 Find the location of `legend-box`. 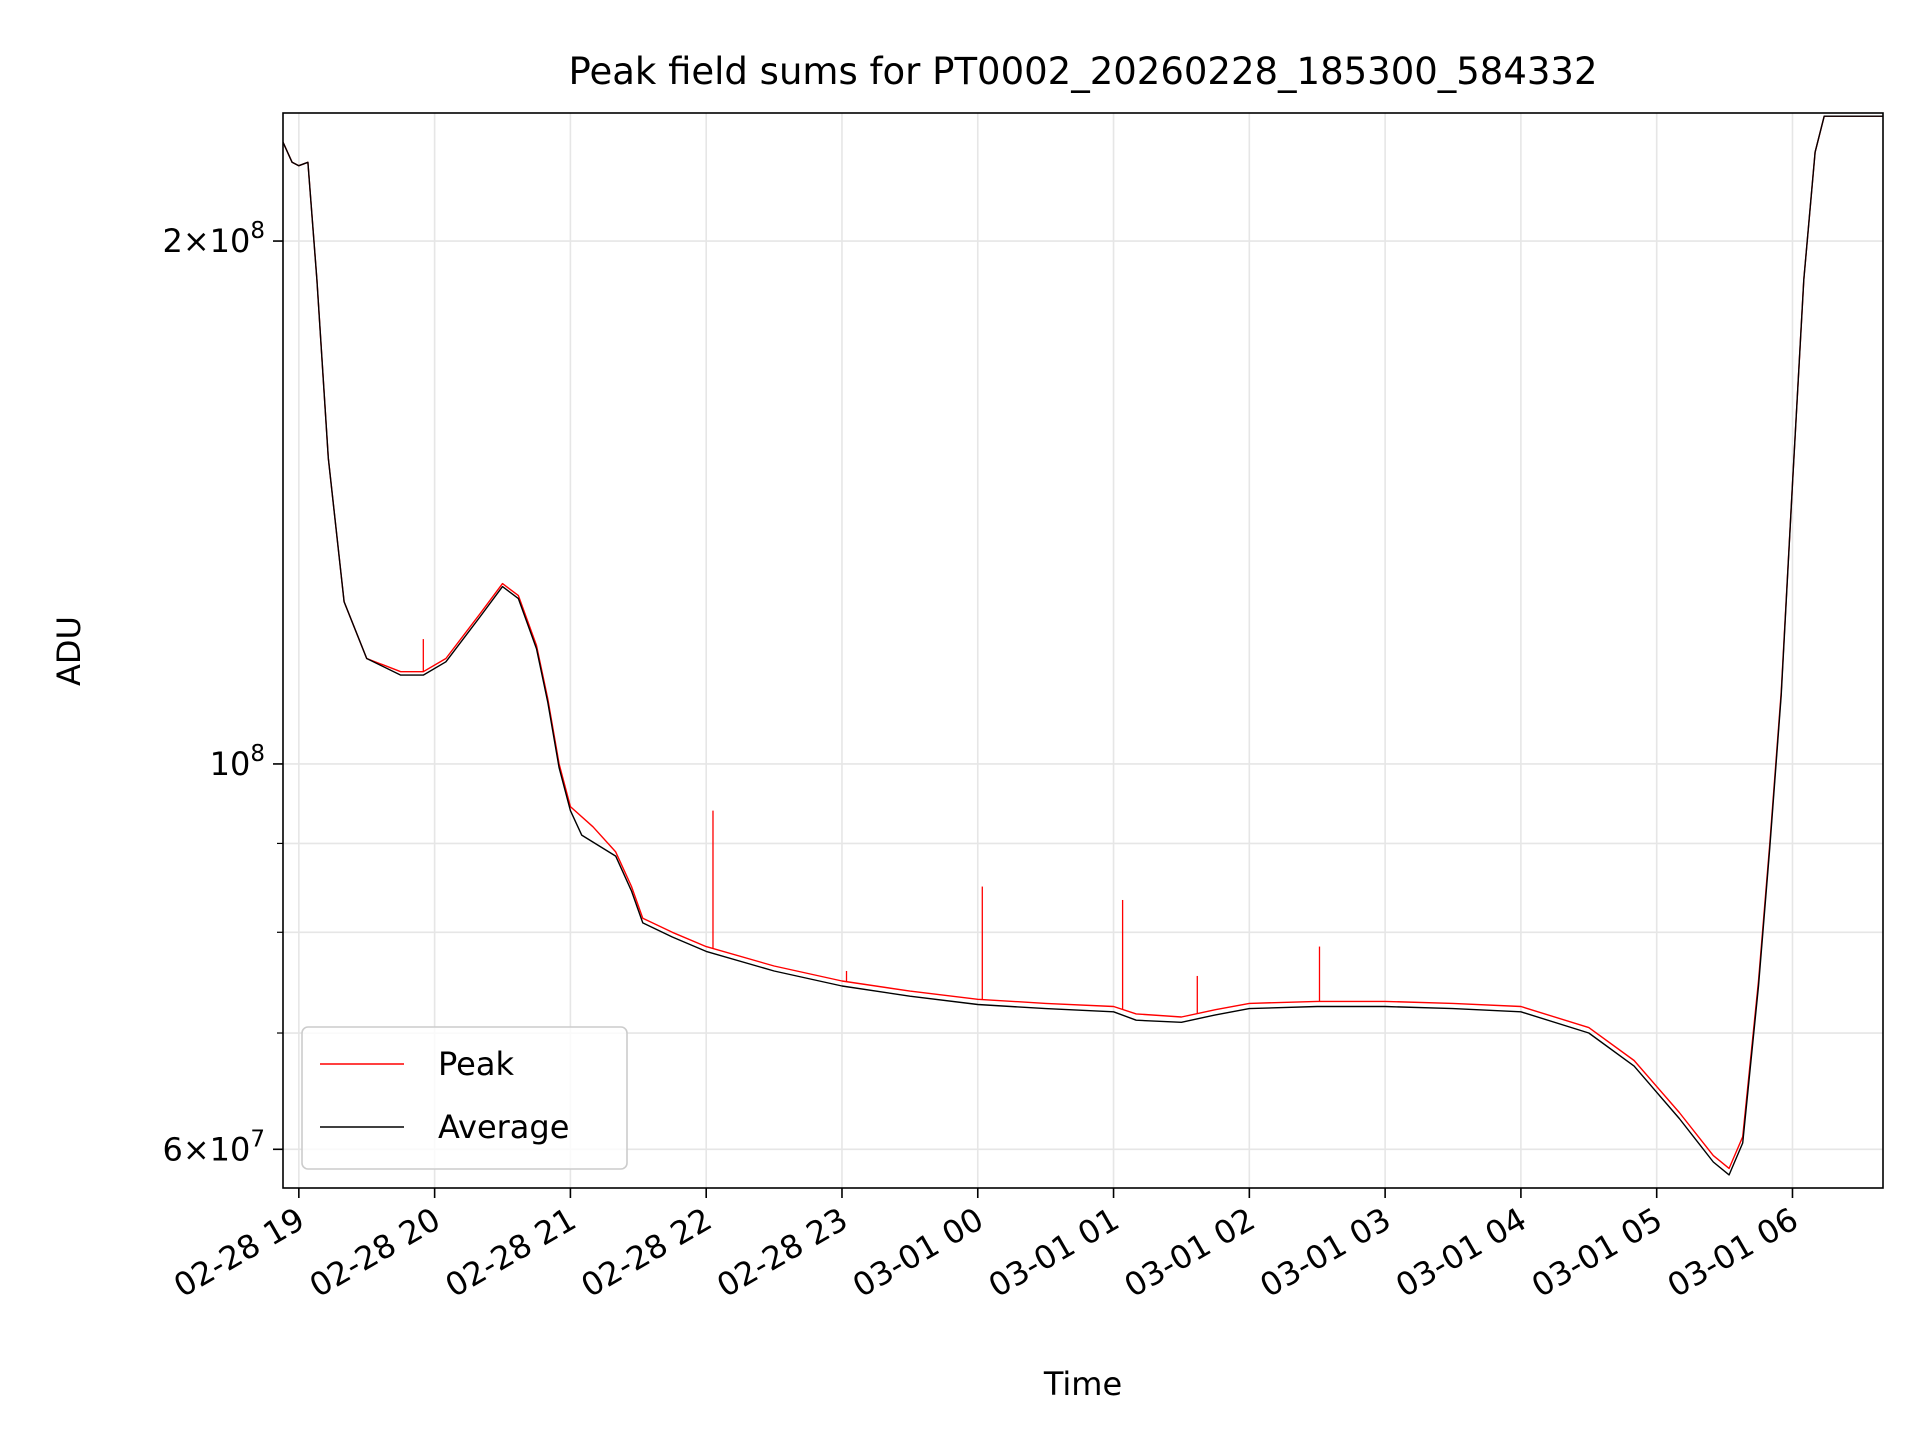

legend-box is located at coordinates (464, 1098).